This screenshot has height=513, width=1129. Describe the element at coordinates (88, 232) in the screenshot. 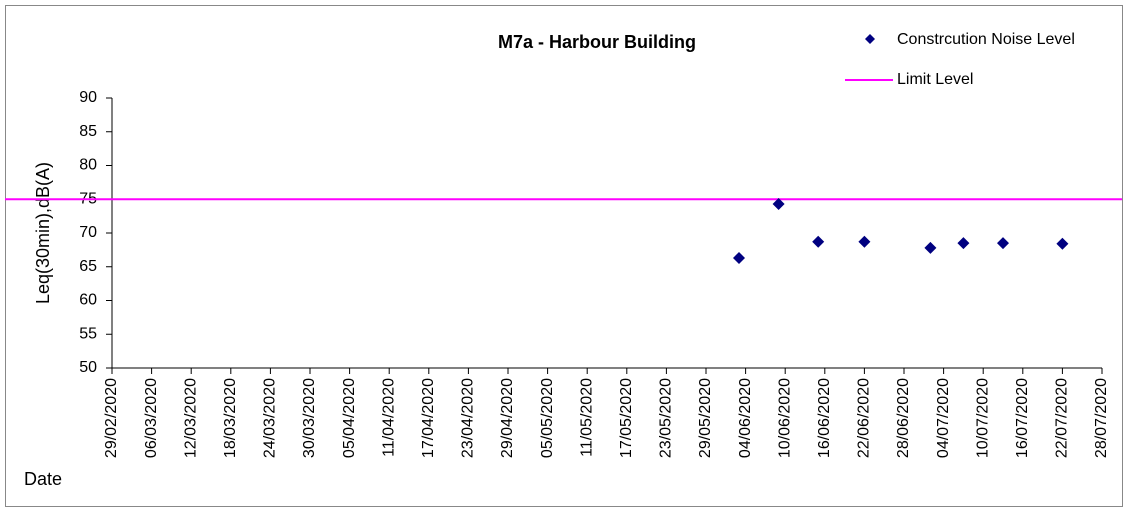

I see `y-tick-label: 70` at that location.